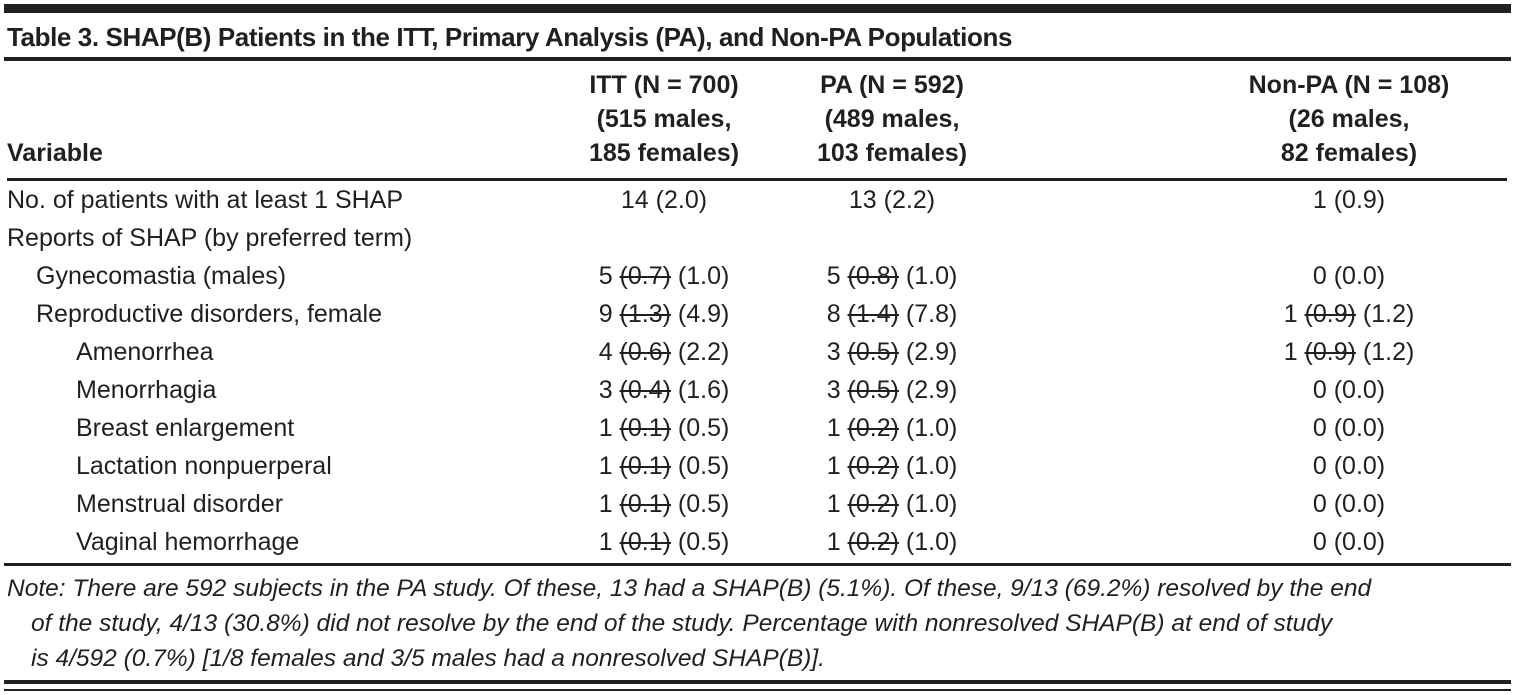 Image resolution: width=1515 pixels, height=695 pixels. What do you see at coordinates (700, 351) in the screenshot?
I see `value-text: (2.2)` at bounding box center [700, 351].